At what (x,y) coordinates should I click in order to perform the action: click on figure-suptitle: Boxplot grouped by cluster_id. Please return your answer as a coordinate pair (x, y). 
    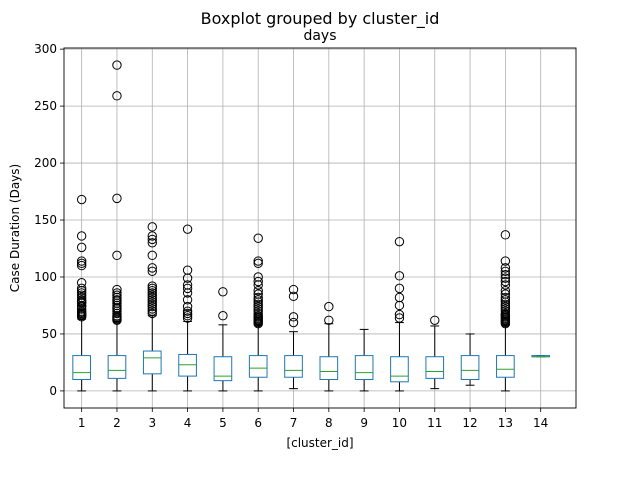
    Looking at the image, I should click on (320, 19).